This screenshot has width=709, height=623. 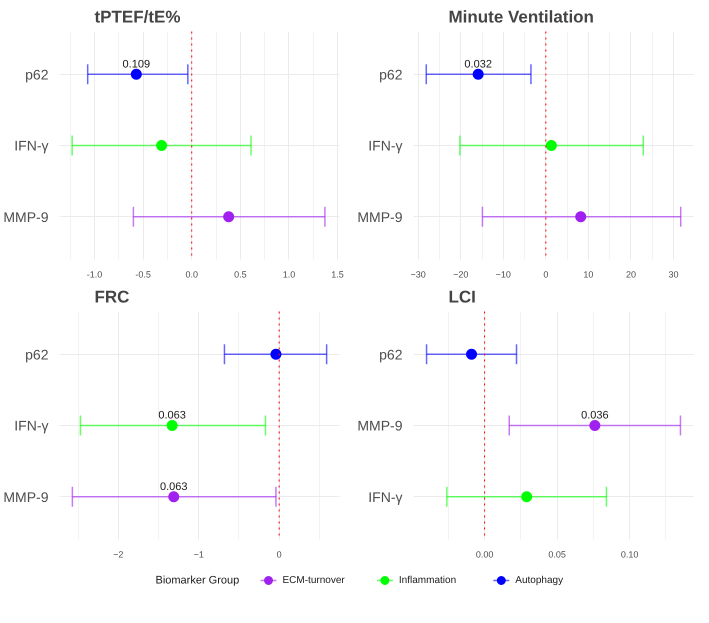 I want to click on chart-title: FRC, so click(x=112, y=297).